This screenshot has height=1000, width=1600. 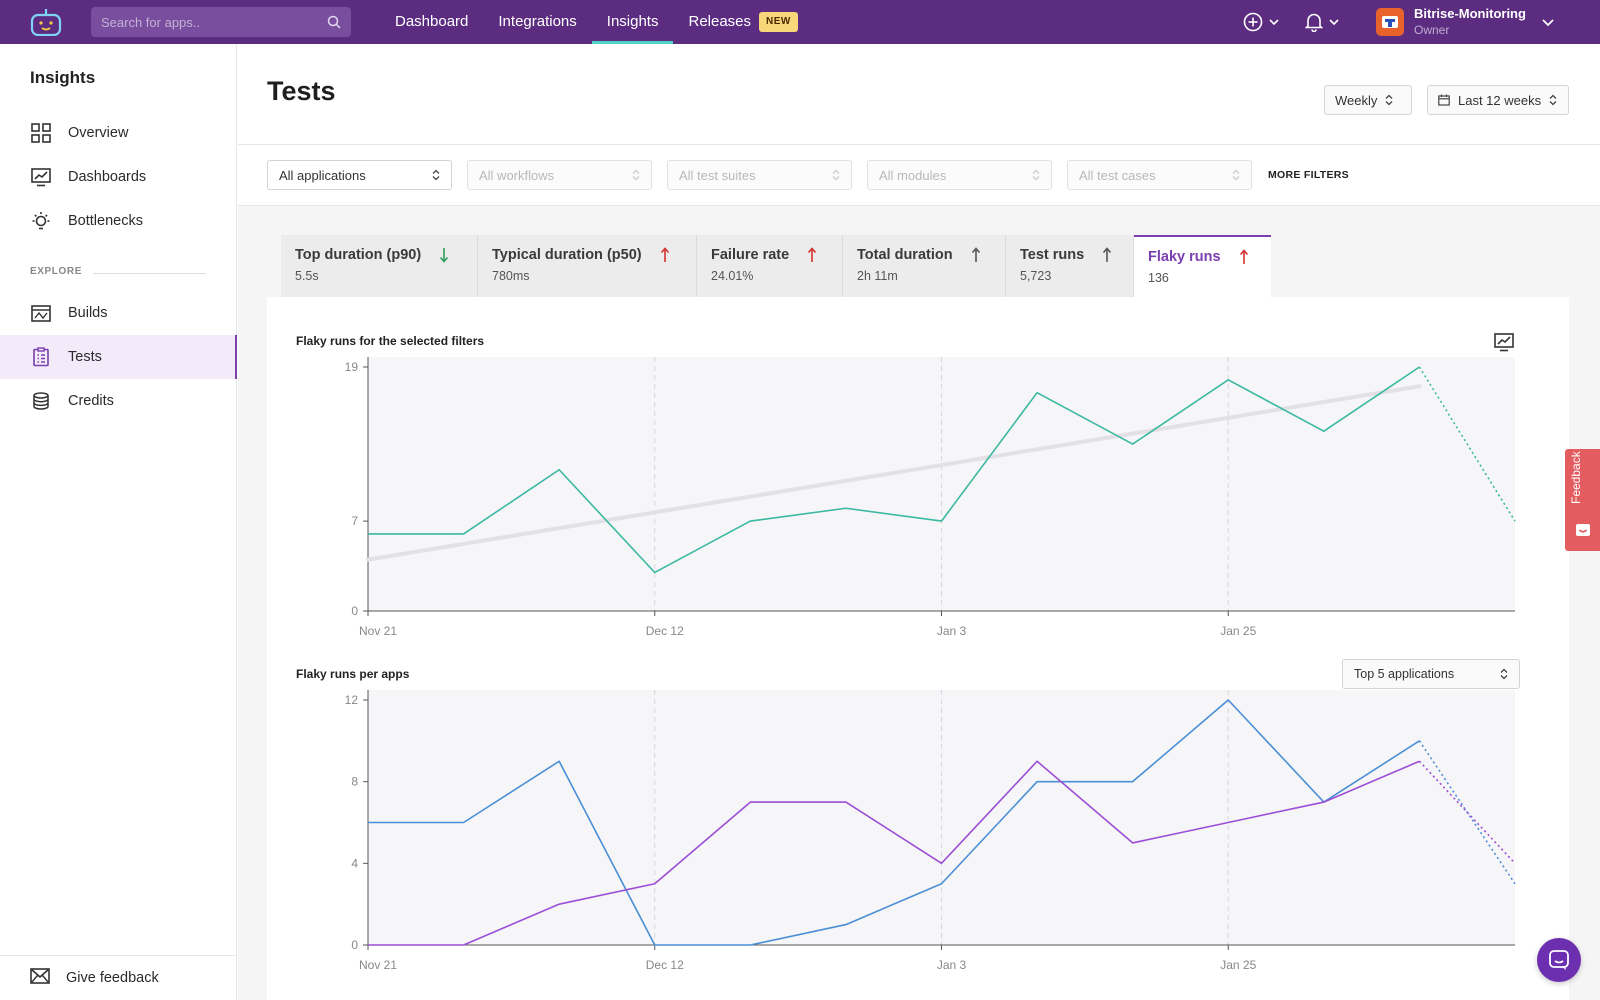 What do you see at coordinates (742, 22) in the screenshot?
I see `nav-releases: Releases NEW` at bounding box center [742, 22].